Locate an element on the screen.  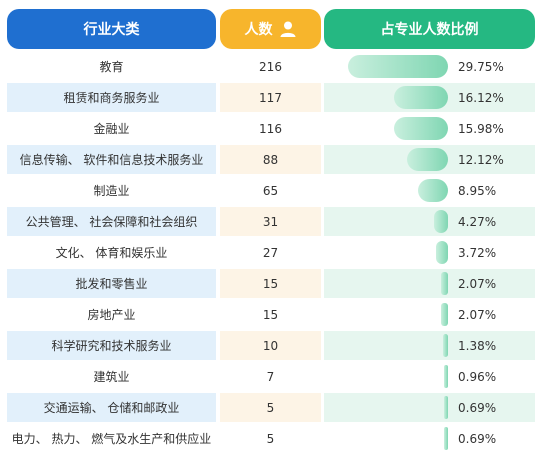
header-industry-label: 行业大类 is located at coordinates (111, 30).